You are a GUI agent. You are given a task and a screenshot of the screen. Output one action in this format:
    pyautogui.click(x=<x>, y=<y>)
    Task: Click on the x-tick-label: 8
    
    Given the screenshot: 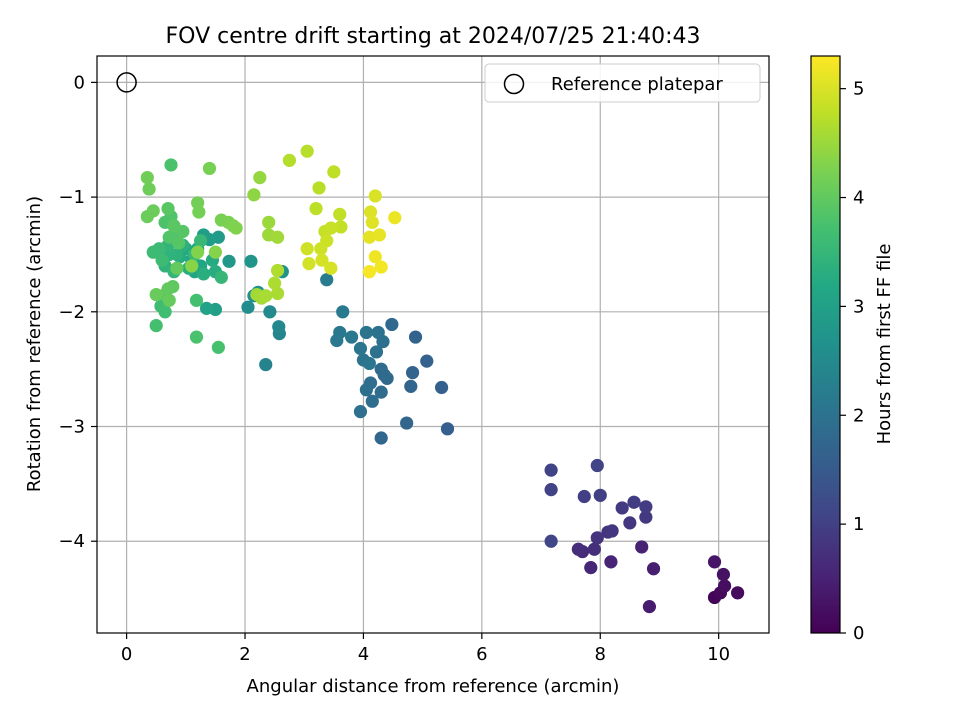 What is the action you would take?
    pyautogui.click(x=600, y=654)
    